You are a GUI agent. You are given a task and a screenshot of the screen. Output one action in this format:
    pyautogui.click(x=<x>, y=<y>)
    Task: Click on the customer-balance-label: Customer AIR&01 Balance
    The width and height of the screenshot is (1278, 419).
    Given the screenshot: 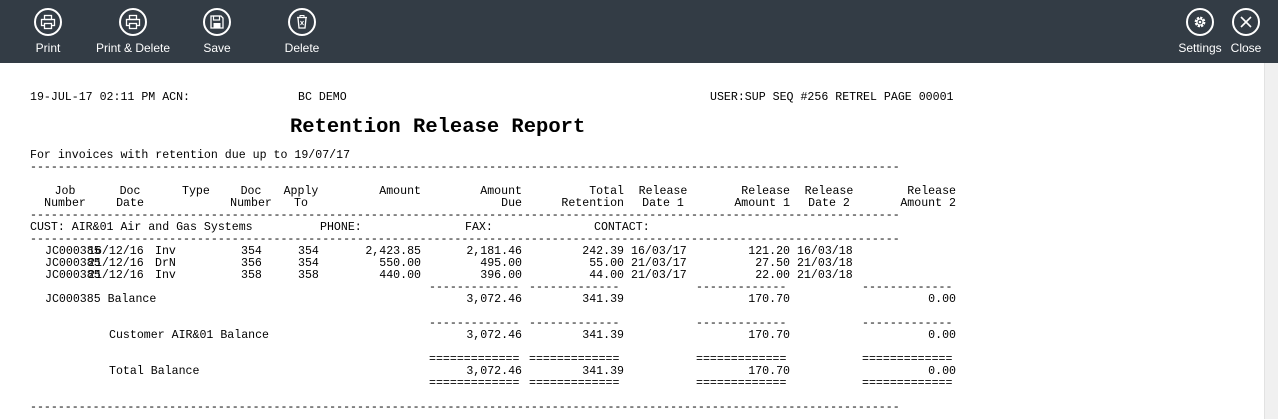 What is the action you would take?
    pyautogui.click(x=189, y=335)
    